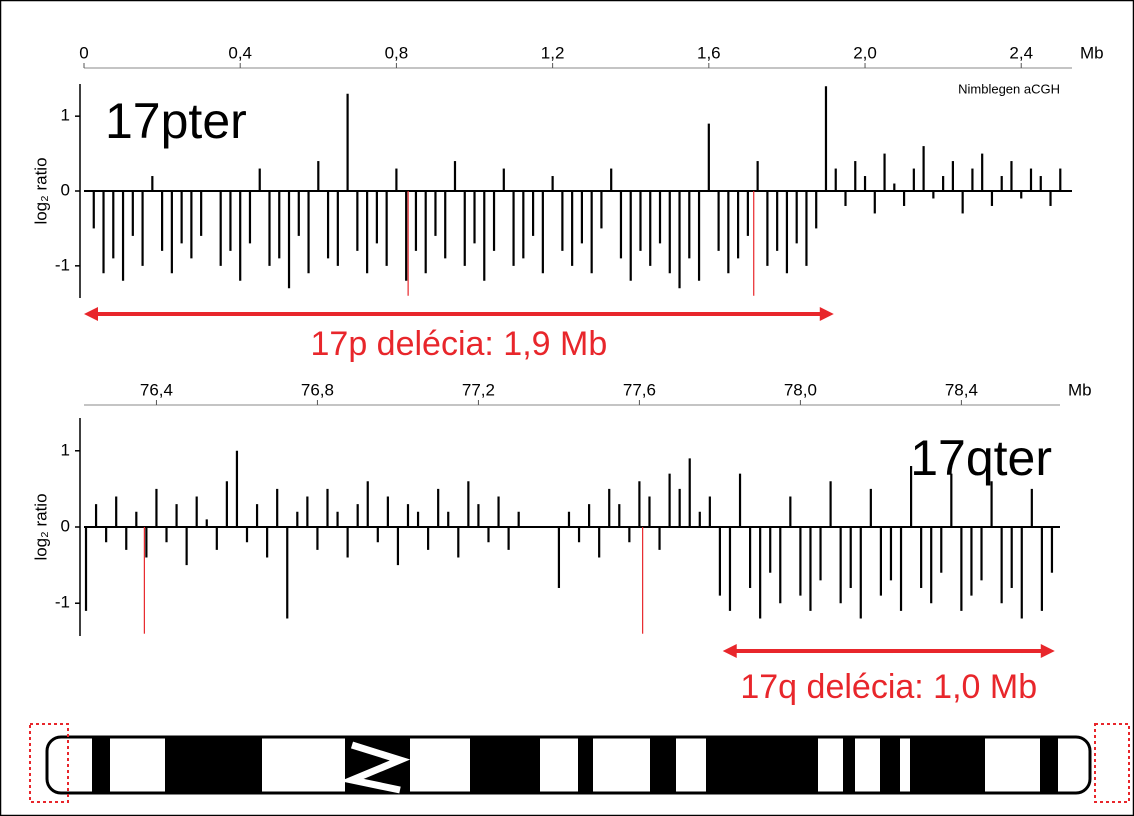 The image size is (1134, 816). What do you see at coordinates (800, 389) in the screenshot?
I see `x-tick-label: 78,0` at bounding box center [800, 389].